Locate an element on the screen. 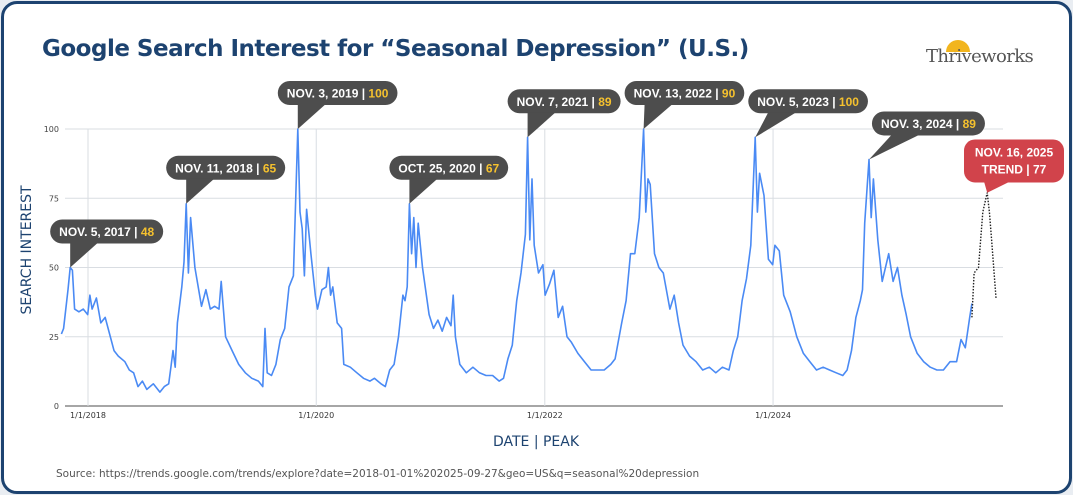  callout-text: NOV. 3, 2019 | 100 is located at coordinates (338, 94).